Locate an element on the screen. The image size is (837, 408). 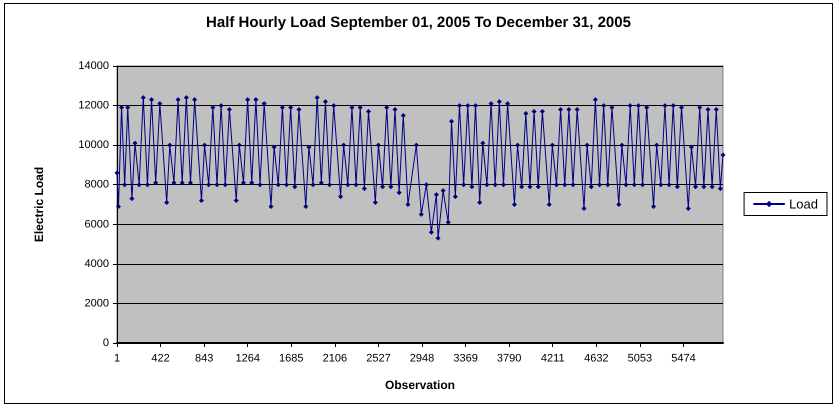
x-tick-label: 1264 is located at coordinates (247, 358).